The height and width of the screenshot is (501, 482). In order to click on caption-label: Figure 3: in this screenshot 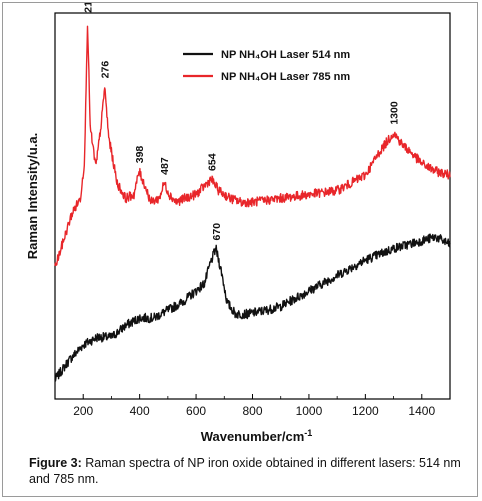, I will do `click(55, 463)`.